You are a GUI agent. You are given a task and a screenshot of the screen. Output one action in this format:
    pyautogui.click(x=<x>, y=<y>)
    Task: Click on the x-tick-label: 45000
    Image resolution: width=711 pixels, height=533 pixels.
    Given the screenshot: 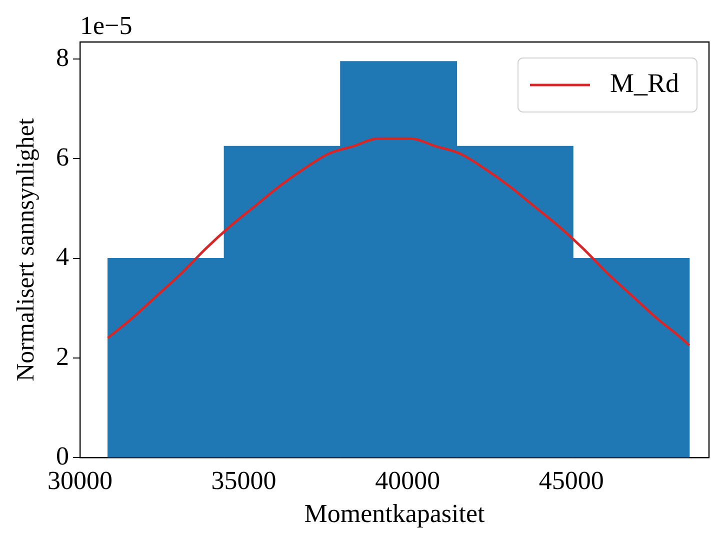 What is the action you would take?
    pyautogui.click(x=571, y=481)
    